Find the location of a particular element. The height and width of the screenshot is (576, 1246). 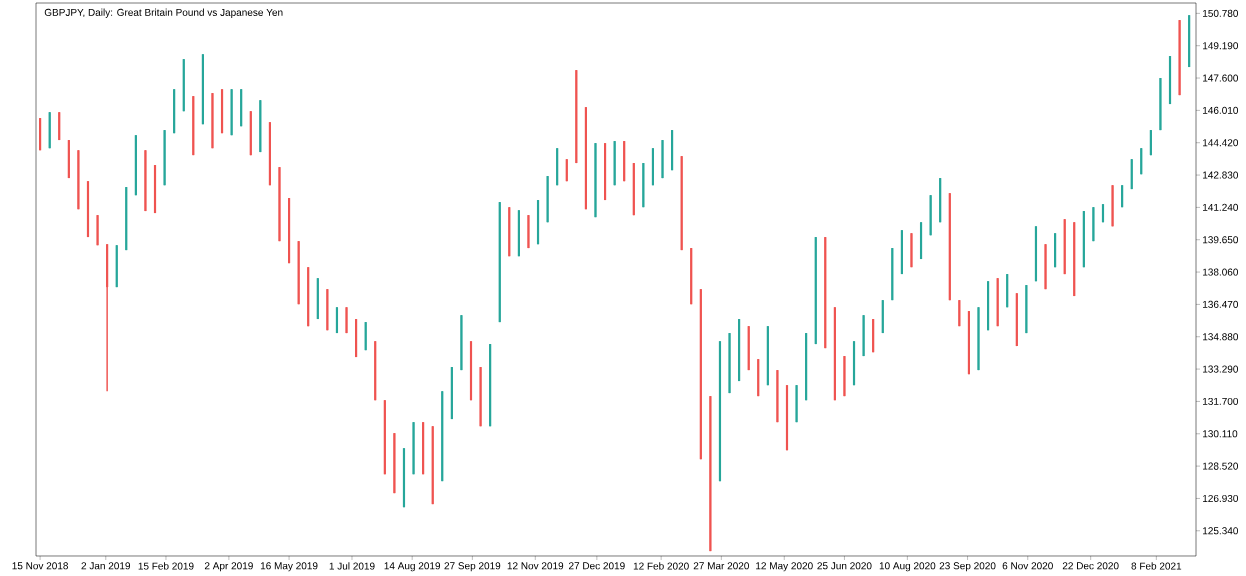

y-tick-label: 138.060 is located at coordinates (1221, 272).